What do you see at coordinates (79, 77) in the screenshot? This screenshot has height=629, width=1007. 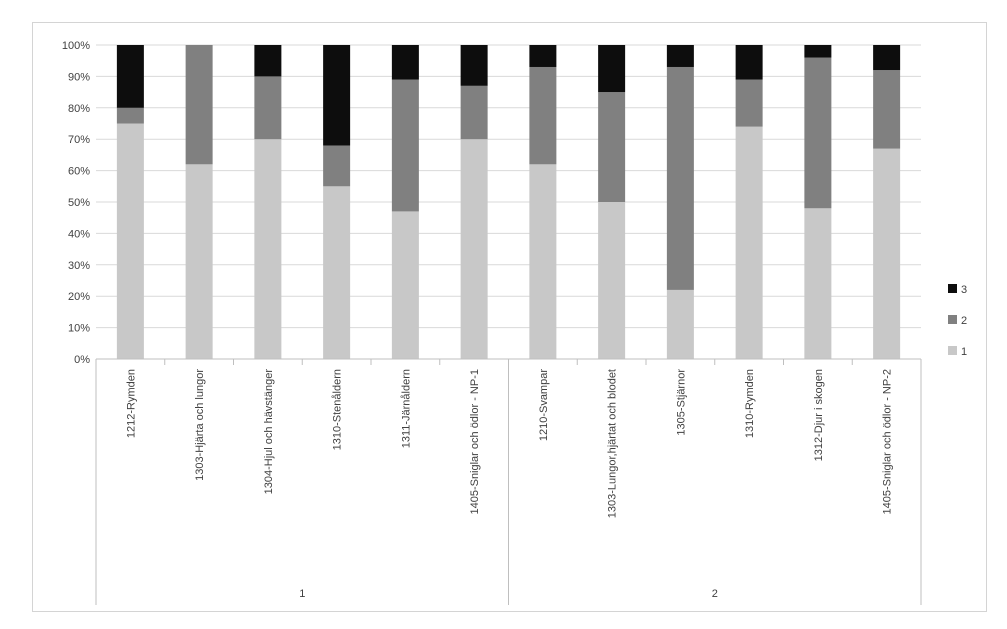 I see `y-tick-label: 90%` at bounding box center [79, 77].